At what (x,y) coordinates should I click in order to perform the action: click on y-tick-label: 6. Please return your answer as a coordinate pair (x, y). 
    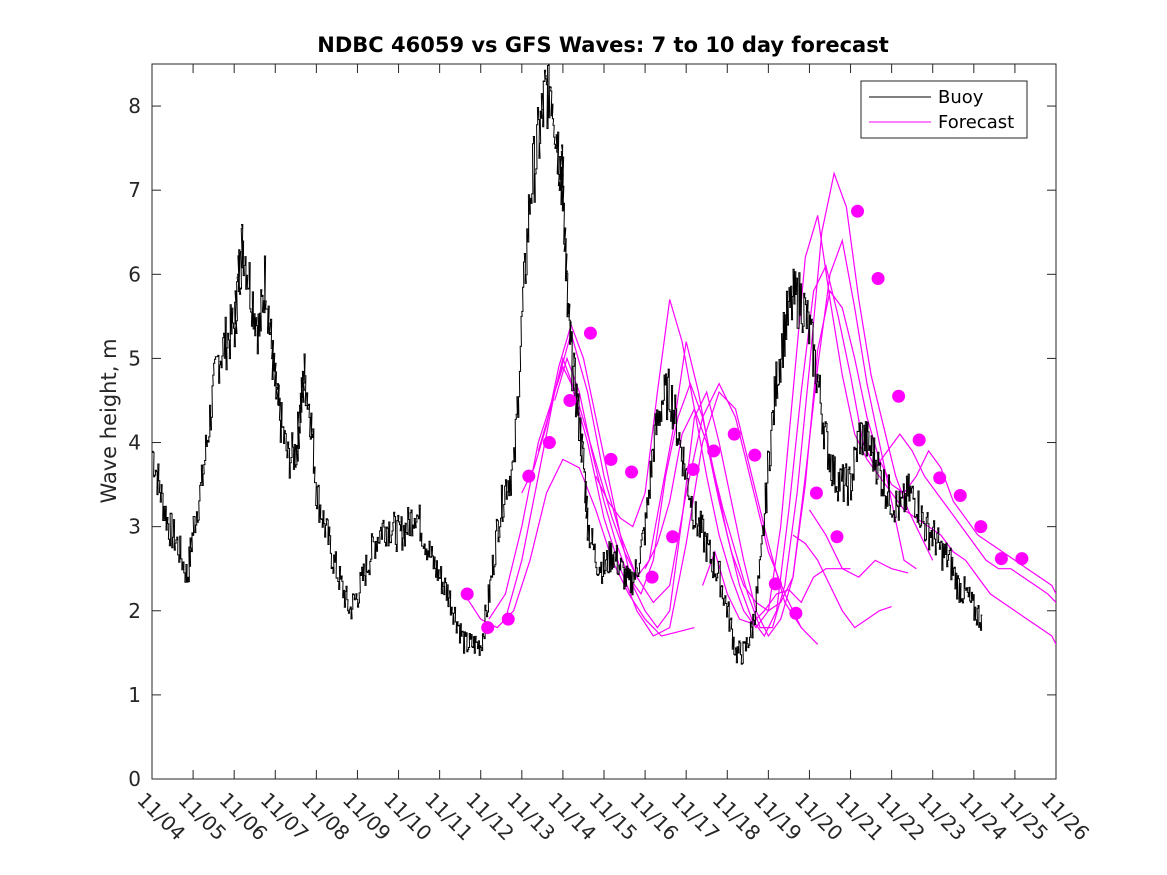
    Looking at the image, I should click on (134, 274).